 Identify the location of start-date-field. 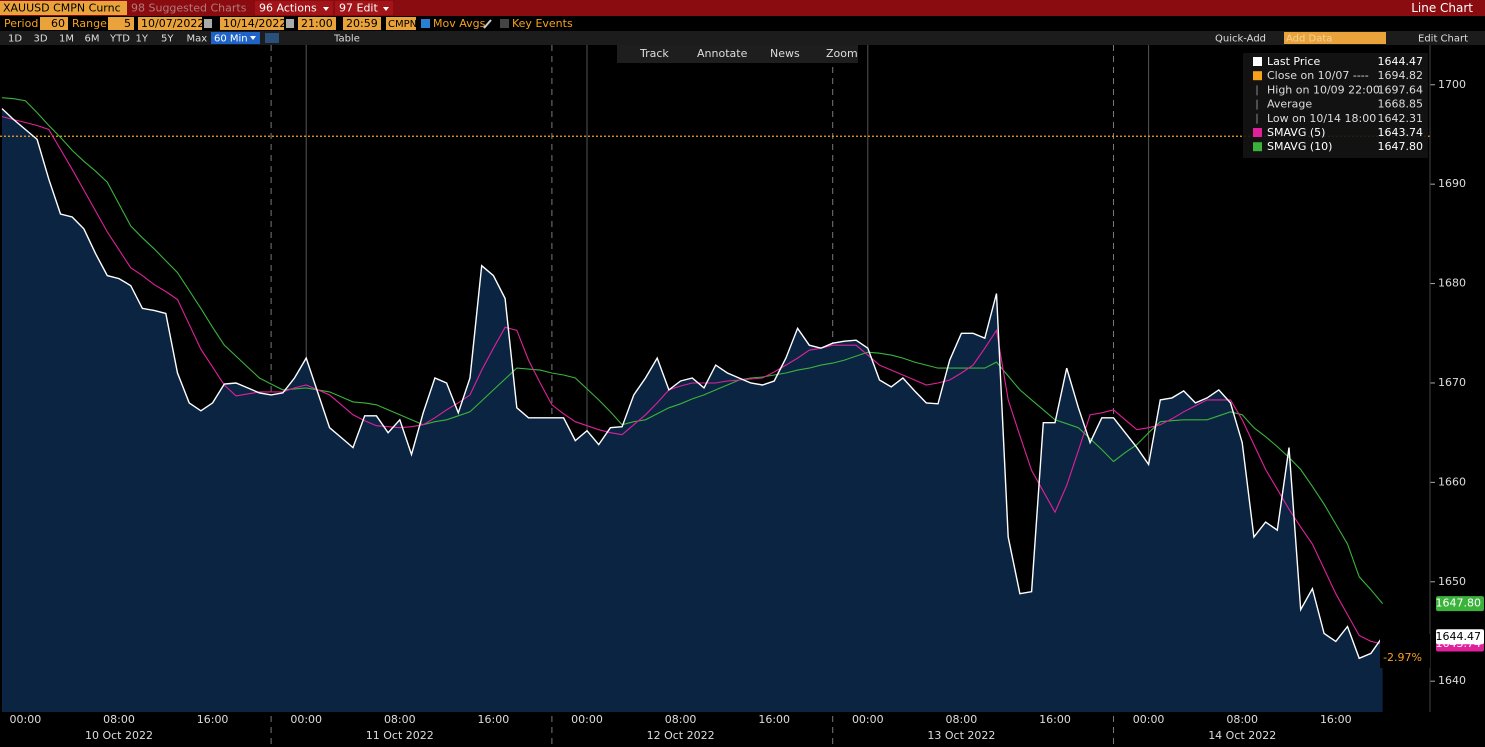
(170, 23).